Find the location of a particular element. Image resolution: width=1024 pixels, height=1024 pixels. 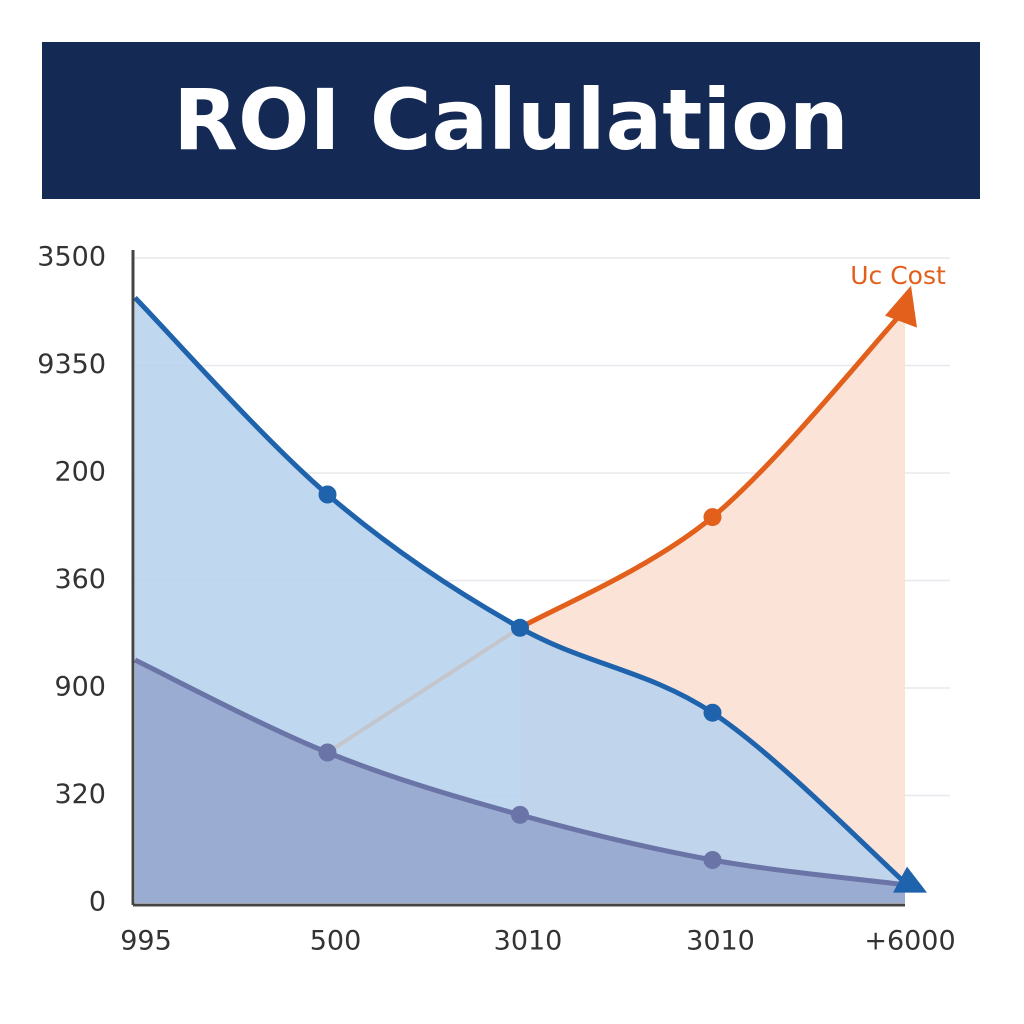

y-tick-label: 3500 is located at coordinates (71, 257).